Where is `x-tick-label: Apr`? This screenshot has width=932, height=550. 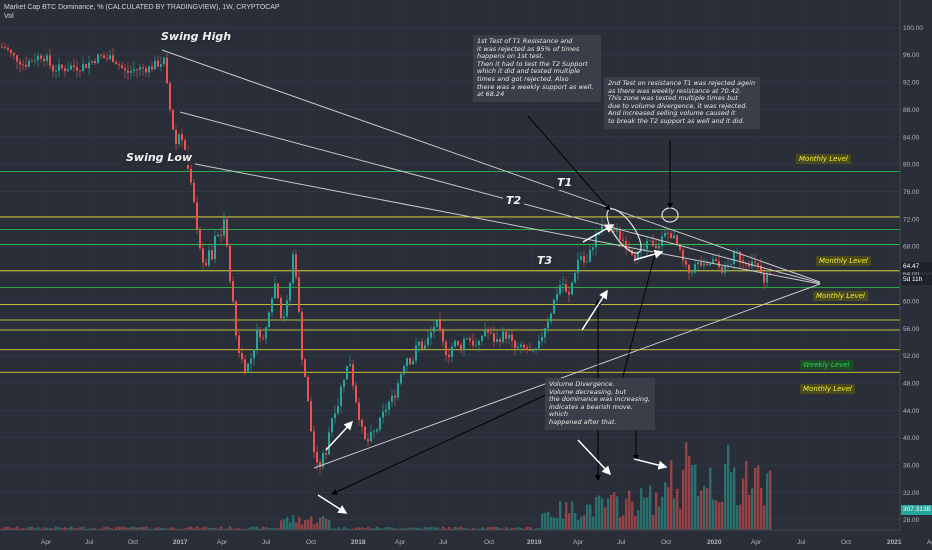 x-tick-label: Apr is located at coordinates (46, 542).